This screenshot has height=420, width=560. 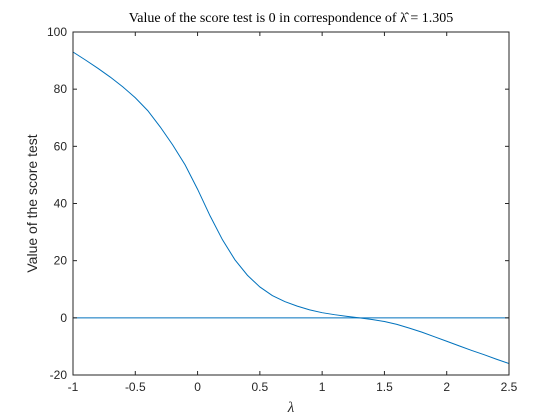 What do you see at coordinates (57, 32) in the screenshot?
I see `y-tick-label: 100` at bounding box center [57, 32].